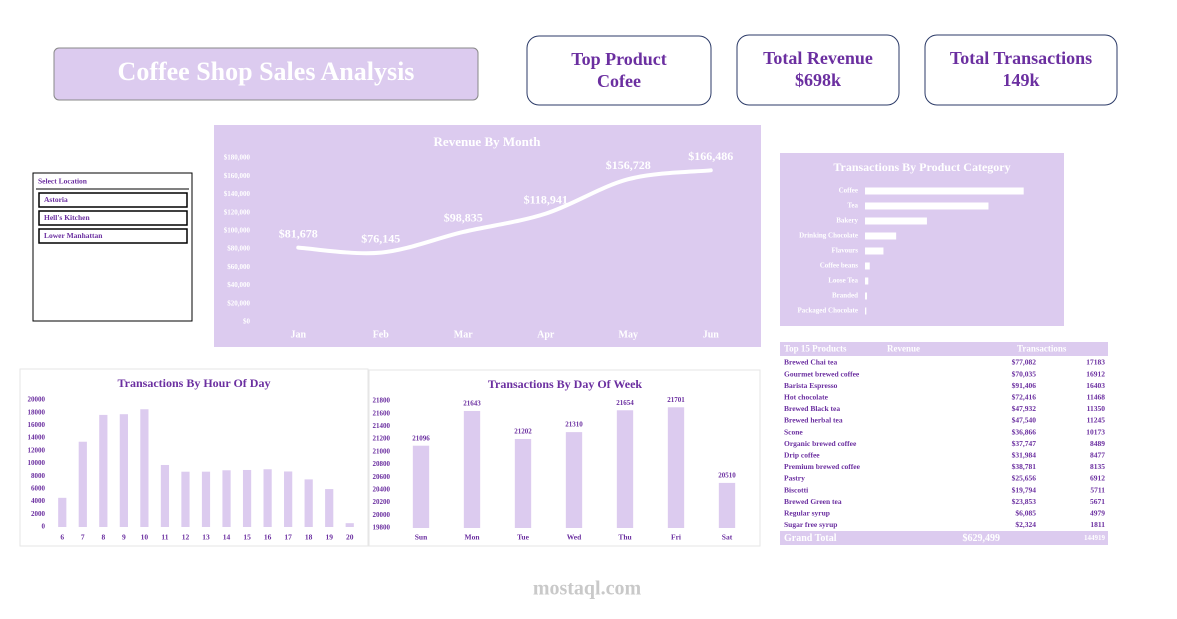 Image resolution: width=1177 pixels, height=619 pixels. Describe the element at coordinates (382, 490) in the screenshot. I see `y-tick-label: 20400` at that location.